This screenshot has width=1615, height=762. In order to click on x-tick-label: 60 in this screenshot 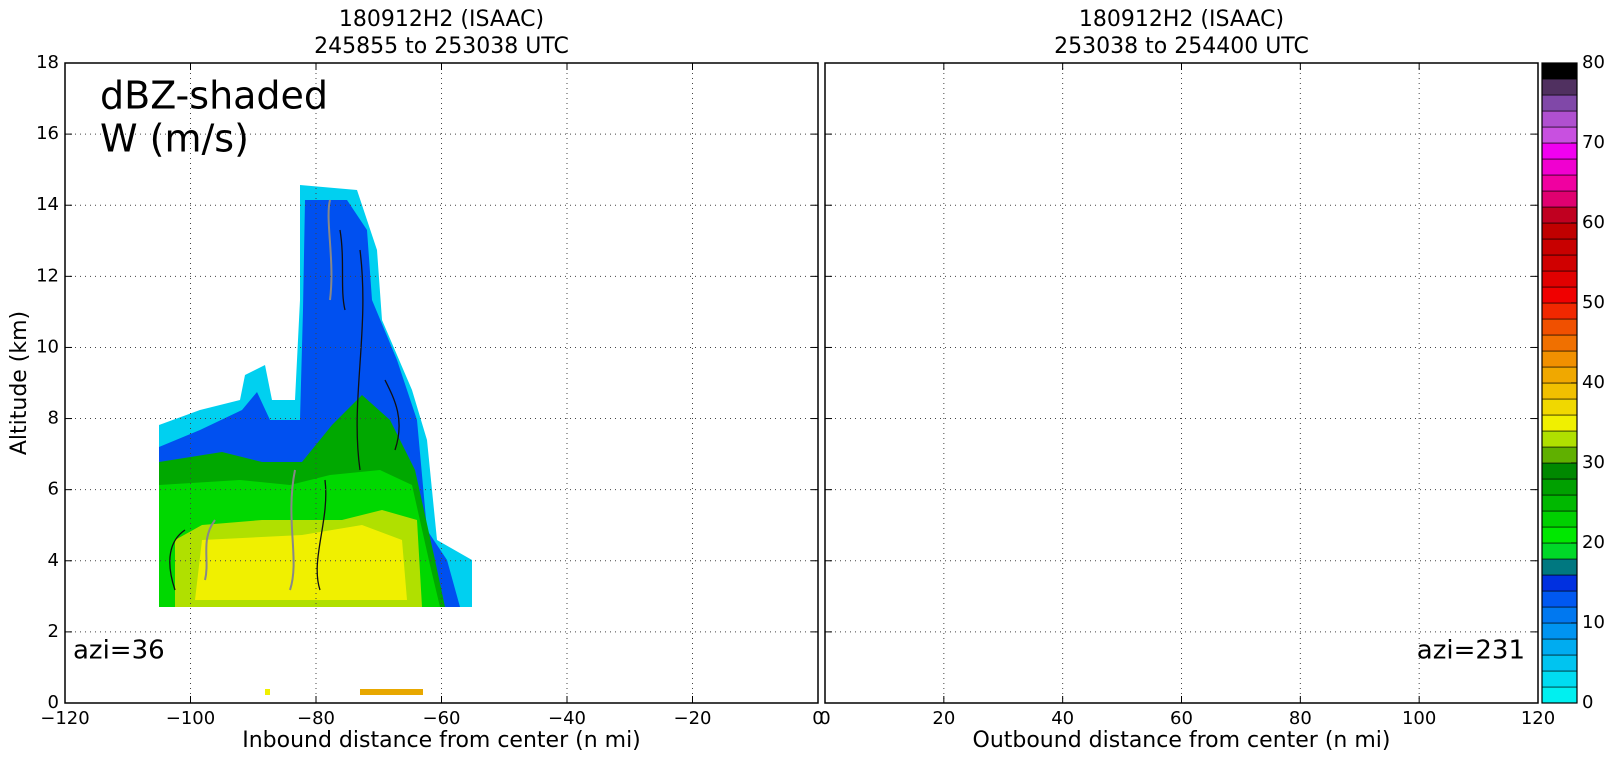, I will do `click(1181, 718)`.